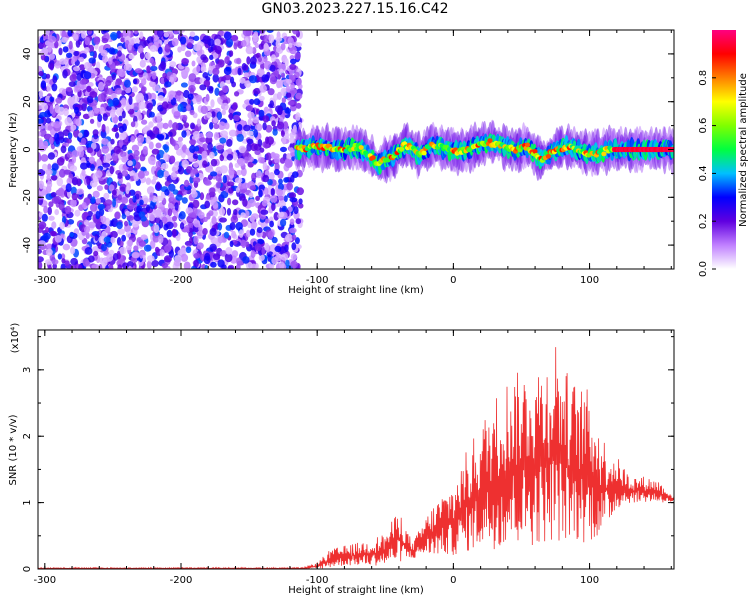  What do you see at coordinates (356, 590) in the screenshot?
I see `snr-x-label: Height of straight line (km)` at bounding box center [356, 590].